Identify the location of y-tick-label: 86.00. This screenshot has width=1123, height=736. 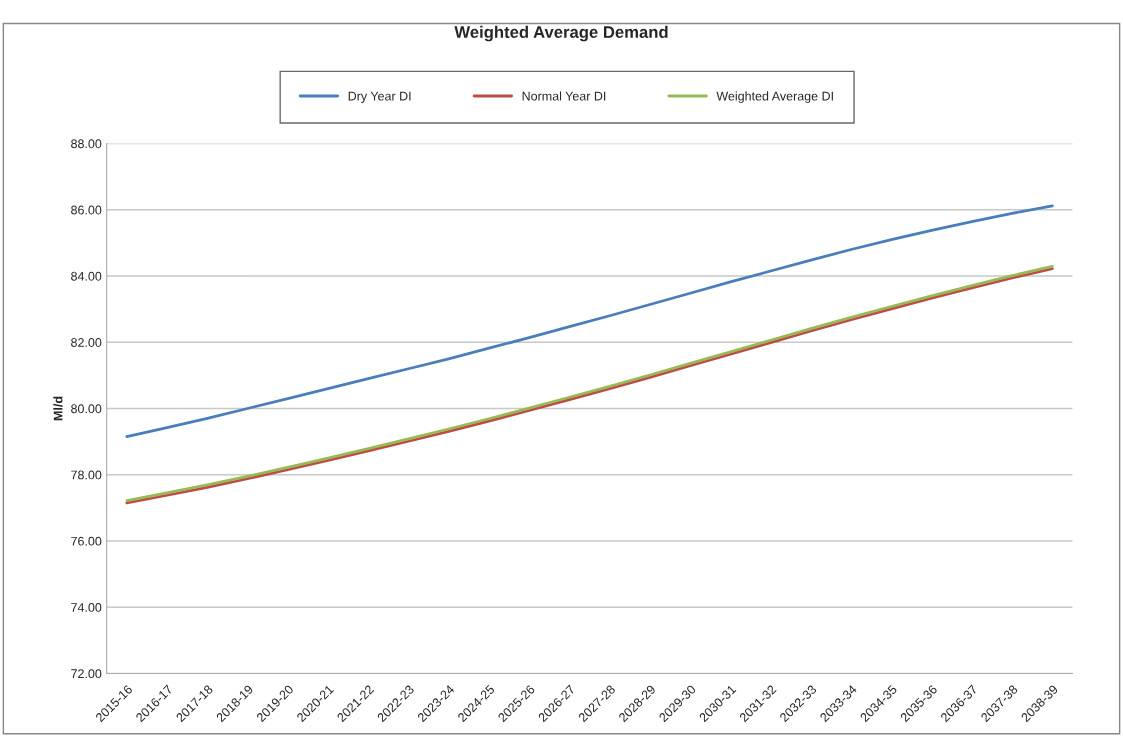
(86, 210).